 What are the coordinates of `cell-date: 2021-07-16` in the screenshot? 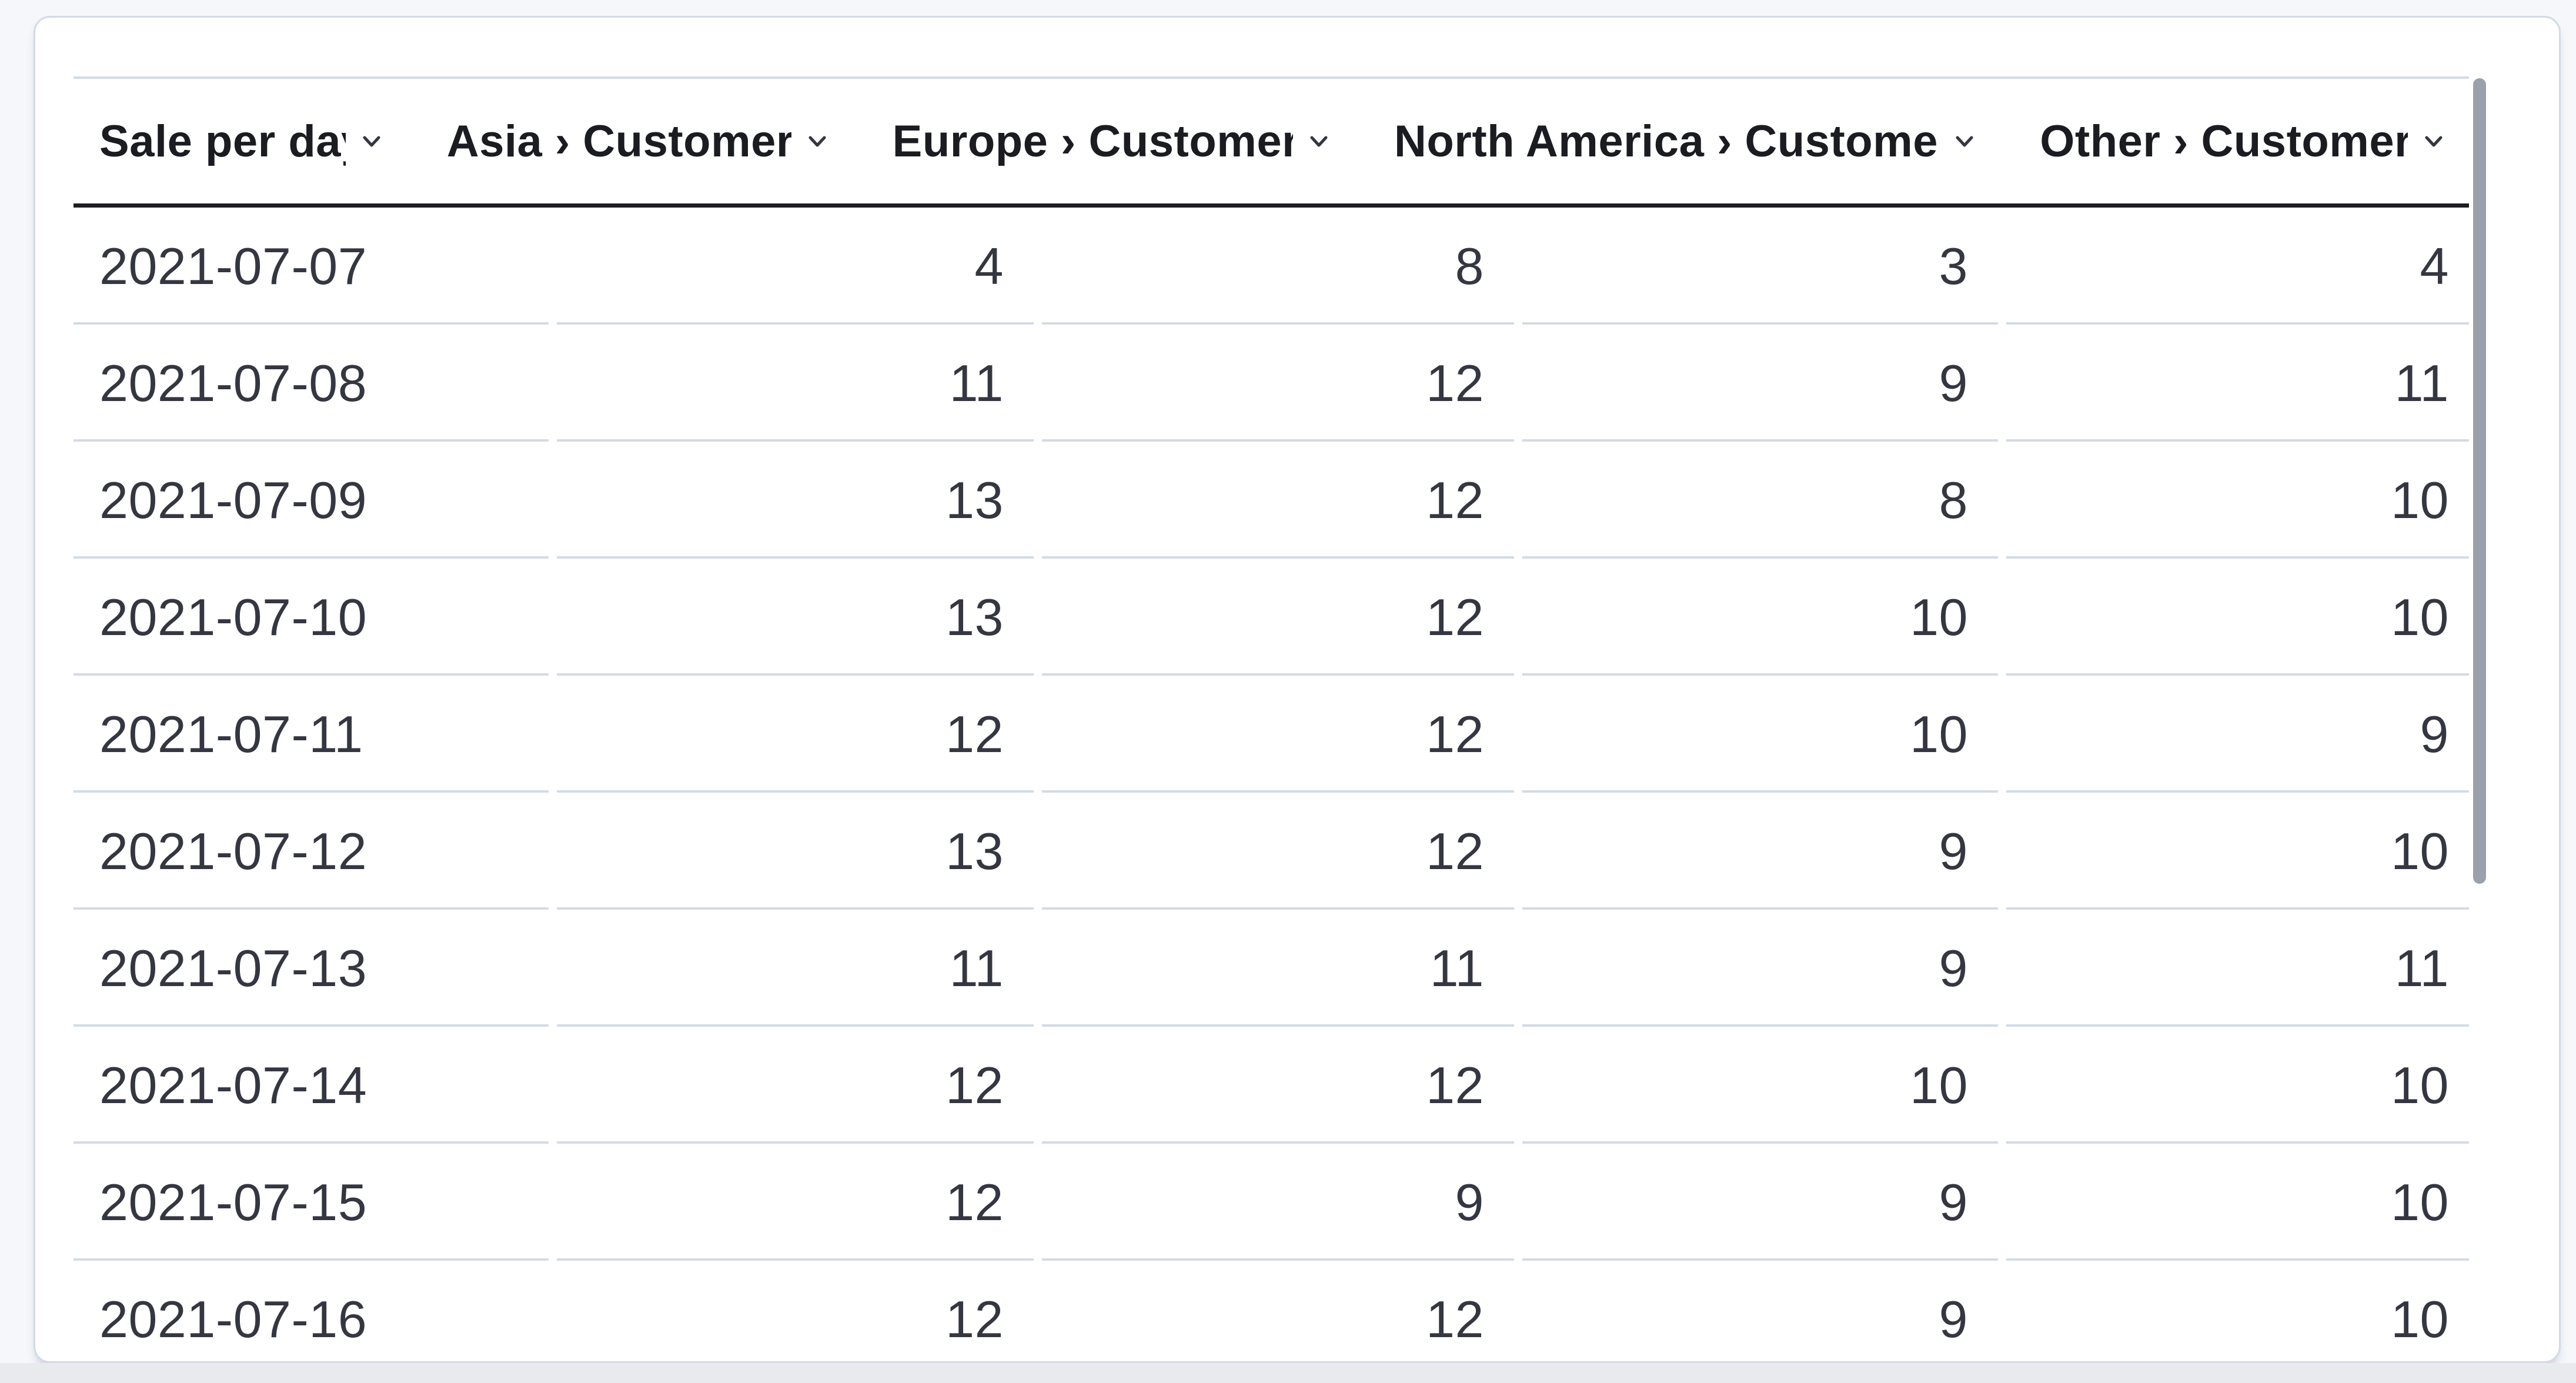 It's located at (313, 1311).